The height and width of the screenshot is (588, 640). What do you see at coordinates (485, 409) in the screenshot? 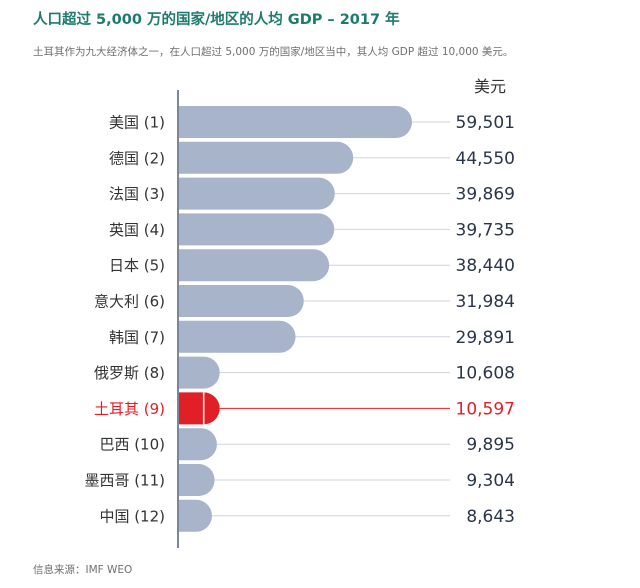
I see `value-label: 10,597` at bounding box center [485, 409].